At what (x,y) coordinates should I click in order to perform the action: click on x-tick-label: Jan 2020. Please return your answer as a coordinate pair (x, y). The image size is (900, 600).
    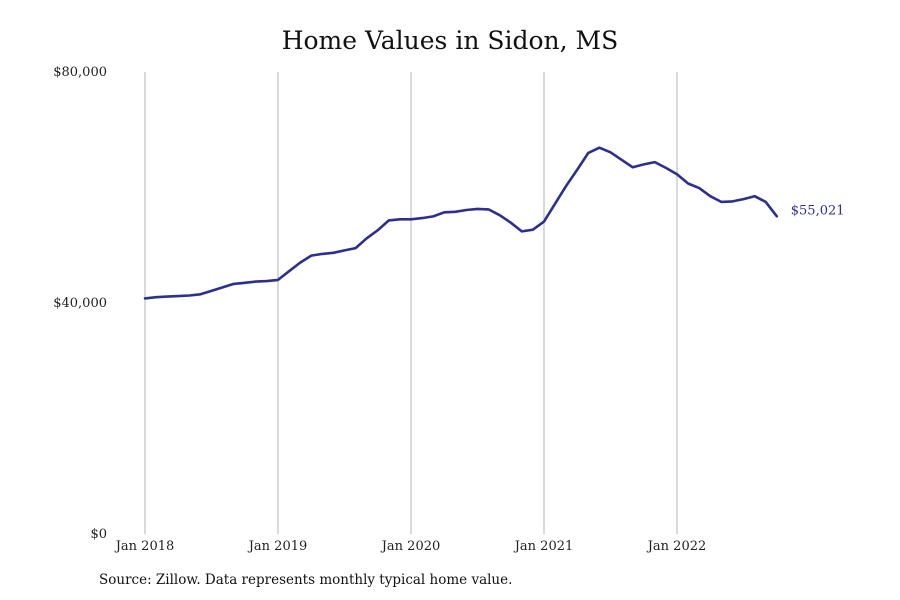
    Looking at the image, I should click on (410, 546).